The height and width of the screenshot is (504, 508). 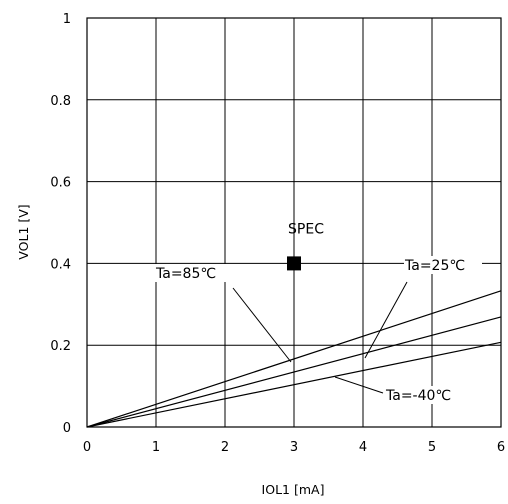 I want to click on y-tick-label: 0.6, so click(x=60, y=183).